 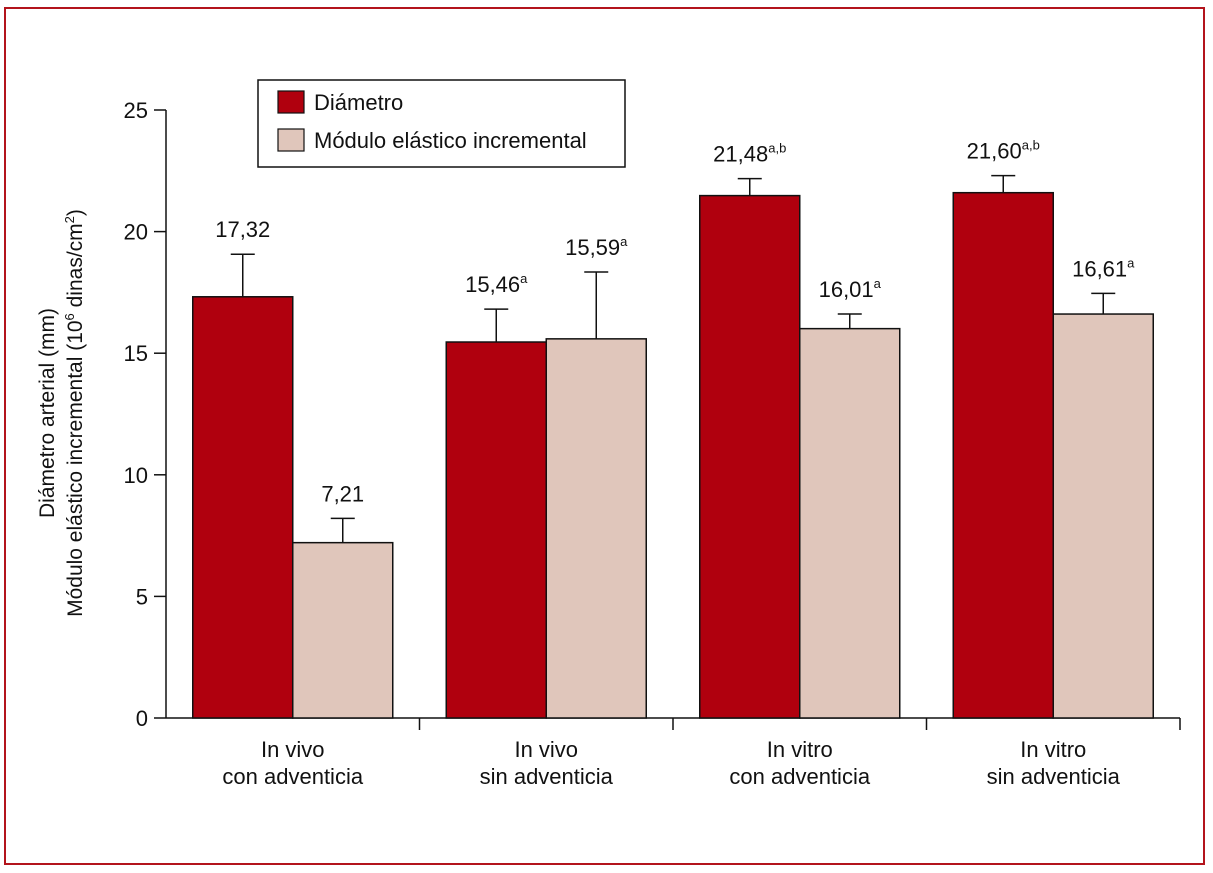 I want to click on y-tick-label: 10, so click(x=136, y=475).